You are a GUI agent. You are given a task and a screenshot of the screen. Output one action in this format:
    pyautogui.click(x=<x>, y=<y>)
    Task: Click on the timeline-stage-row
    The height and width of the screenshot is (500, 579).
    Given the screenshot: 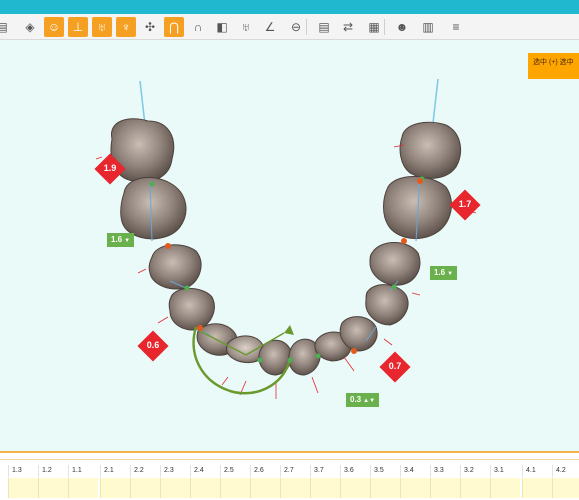 What is the action you would take?
    pyautogui.click(x=289, y=488)
    